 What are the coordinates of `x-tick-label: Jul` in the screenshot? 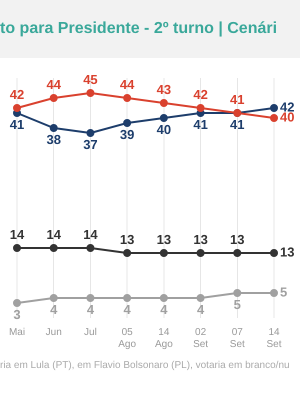 It's located at (90, 332).